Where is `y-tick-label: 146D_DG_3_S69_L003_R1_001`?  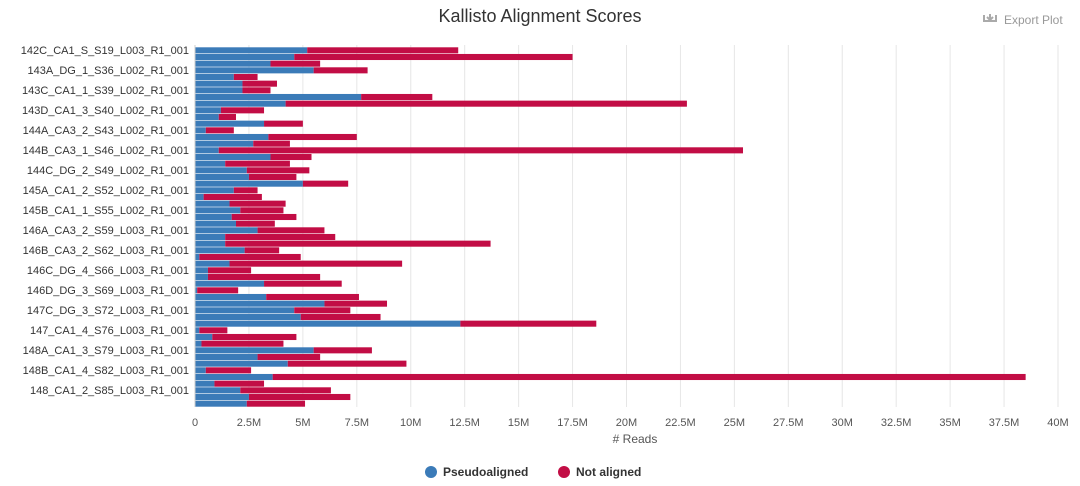
y-tick-label: 146D_DG_3_S69_L003_R1_001 is located at coordinates (108, 291).